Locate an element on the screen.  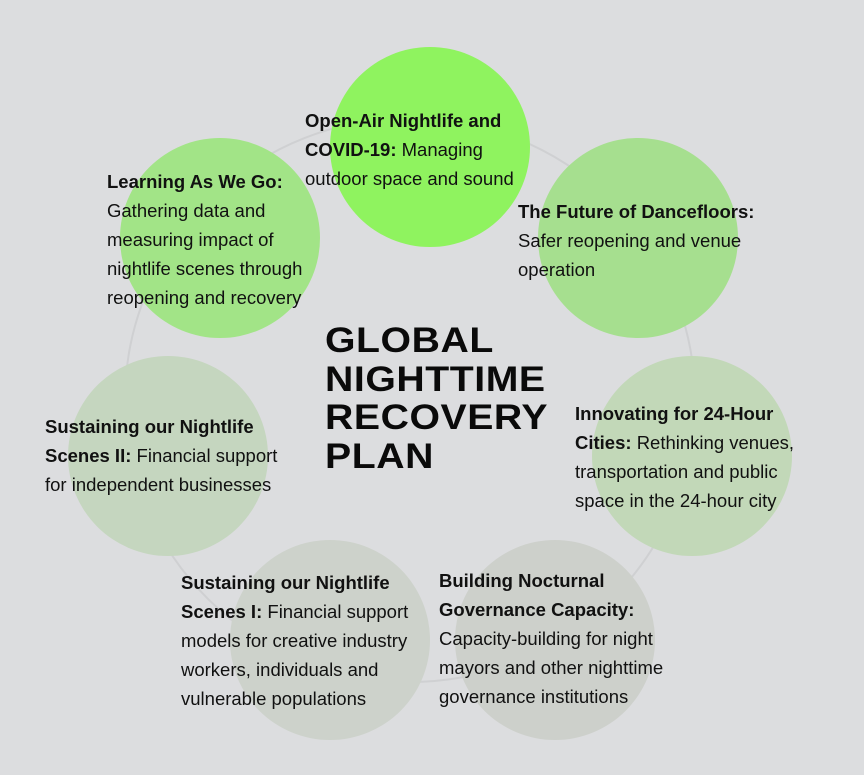
node-body: vulnerable populations is located at coordinates (274, 698).